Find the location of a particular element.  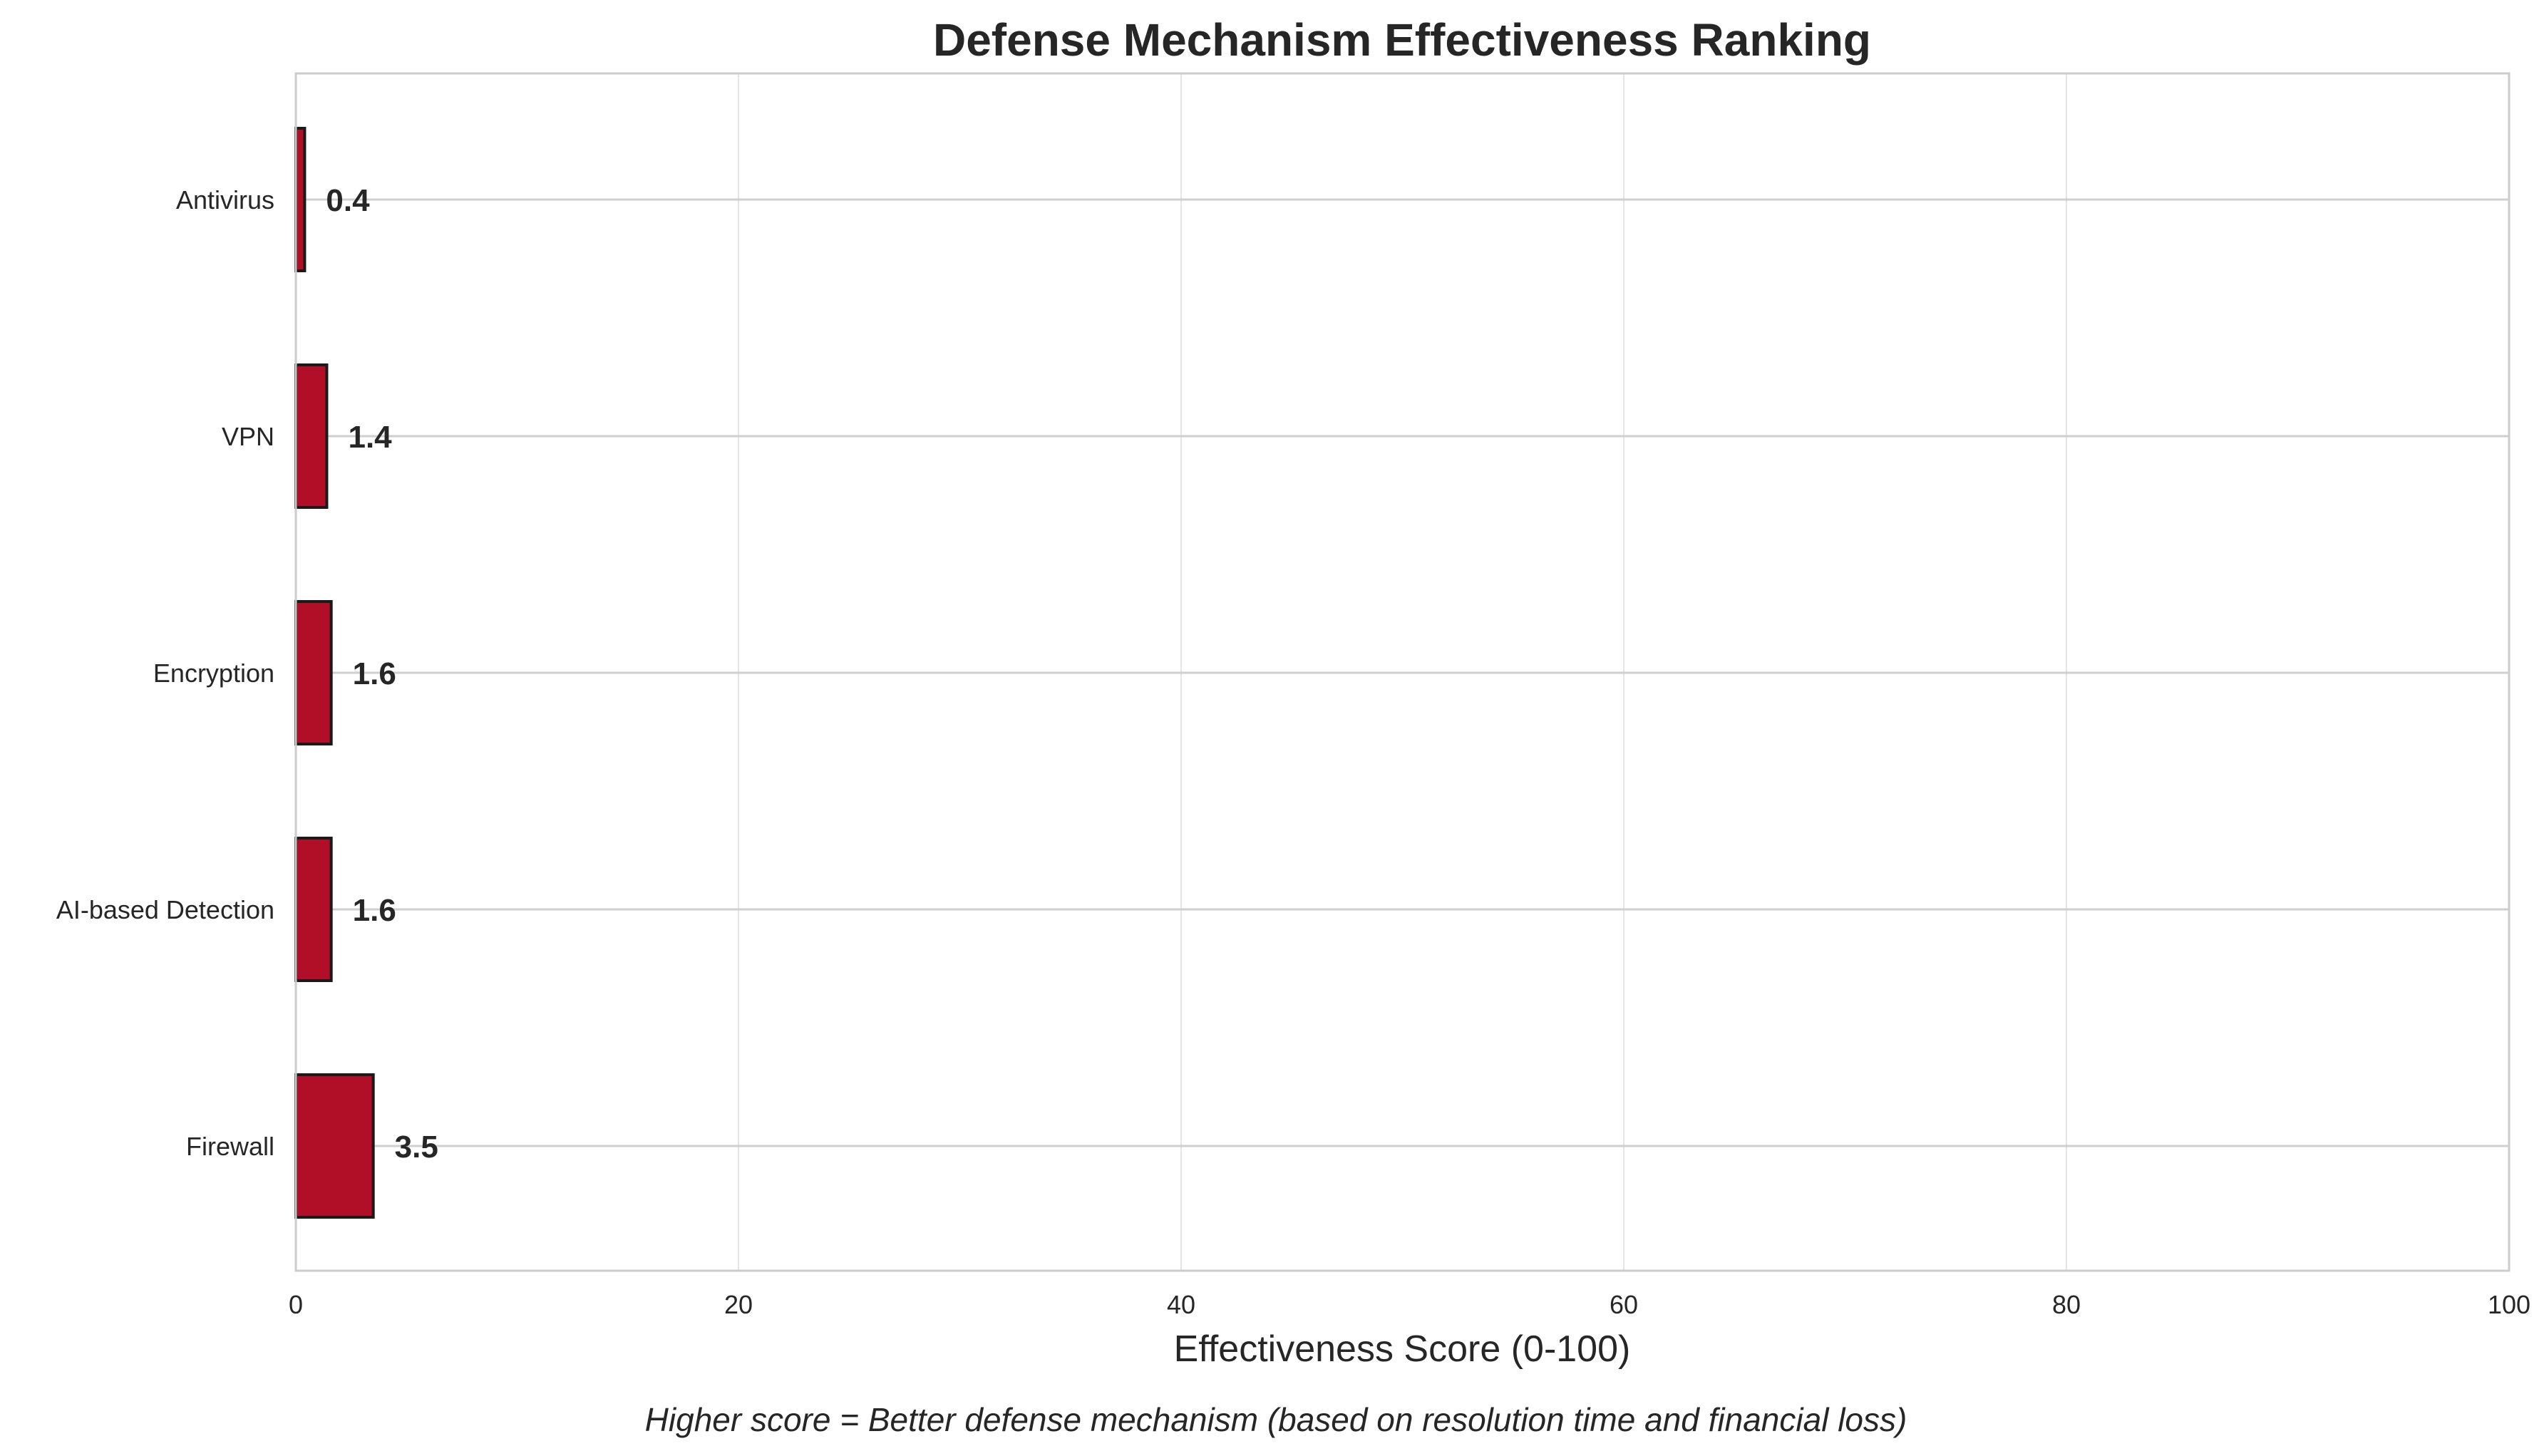

bar-encryption is located at coordinates (313, 672).